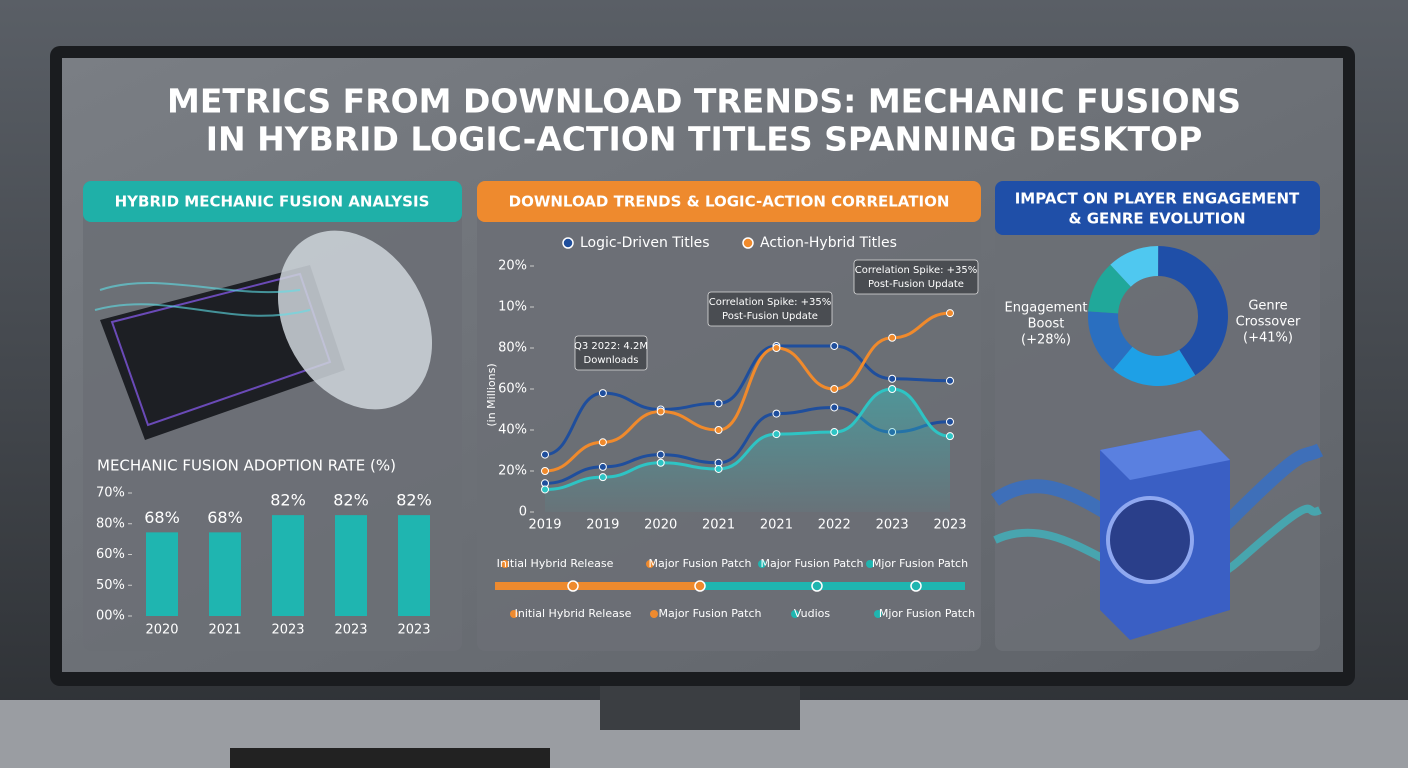  I want to click on panel-header: IMPACT ON PLAYER ENGAGEMENT, so click(1157, 199).